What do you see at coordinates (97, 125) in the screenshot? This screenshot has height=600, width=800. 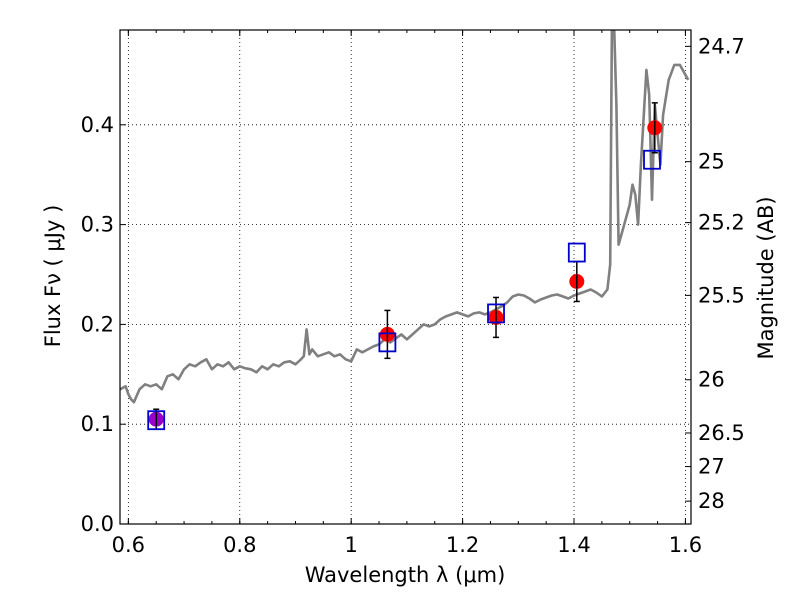 I see `y-tick-label: 0.4` at bounding box center [97, 125].